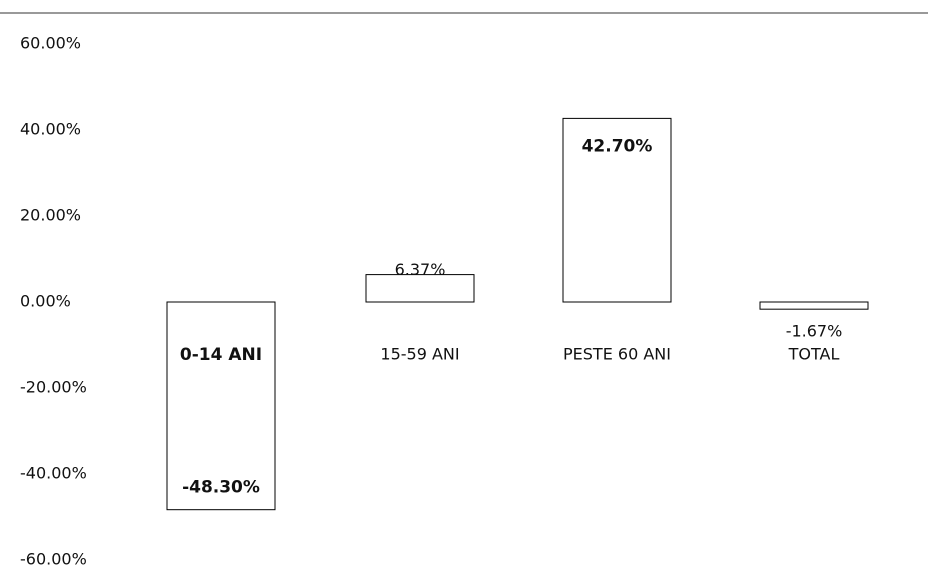 This screenshot has width=928, height=585. I want to click on x-tick-label: 0-14 ANI, so click(221, 355).